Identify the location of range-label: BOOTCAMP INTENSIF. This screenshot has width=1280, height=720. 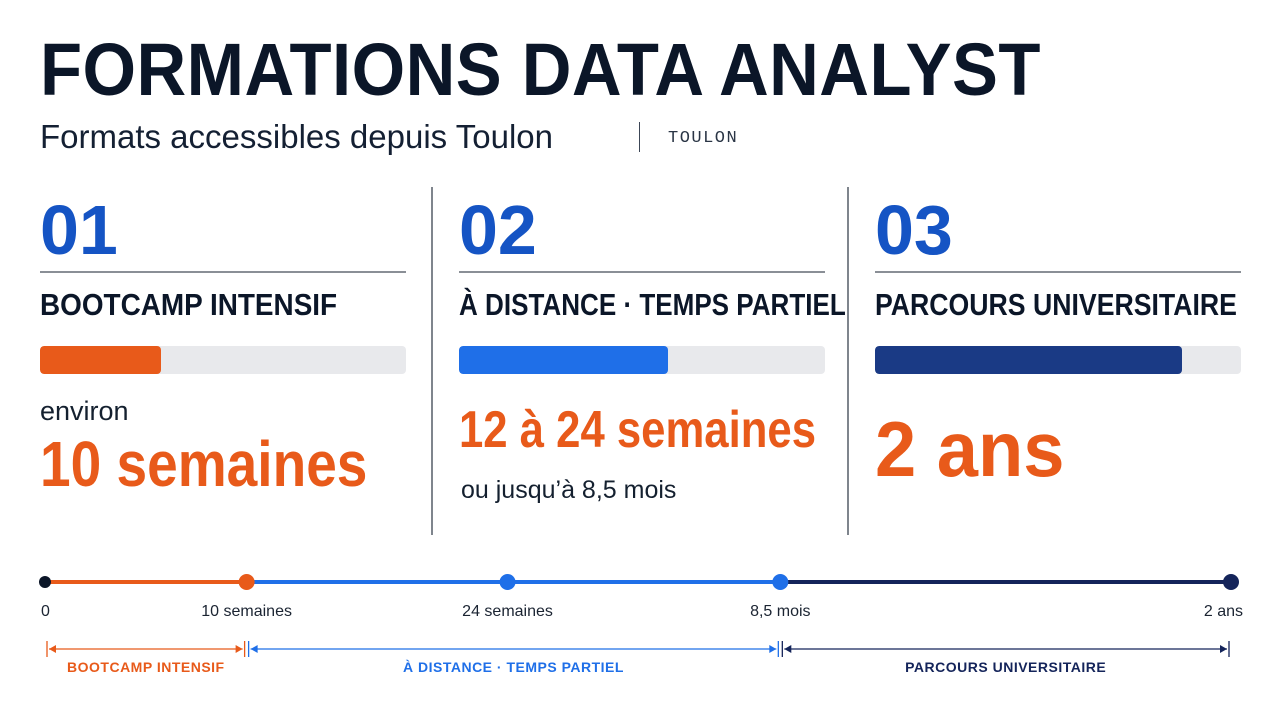
(146, 667).